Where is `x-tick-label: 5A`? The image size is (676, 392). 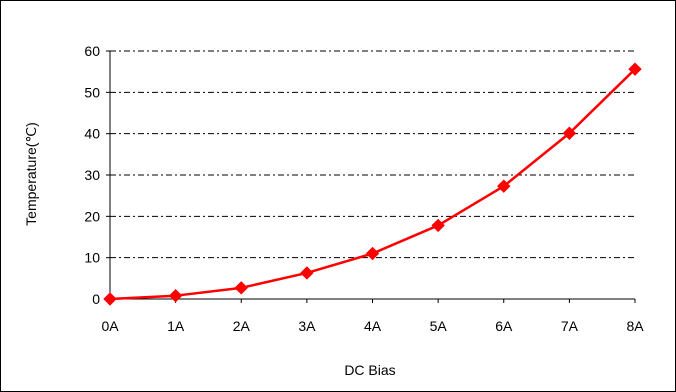 x-tick-label: 5A is located at coordinates (439, 326).